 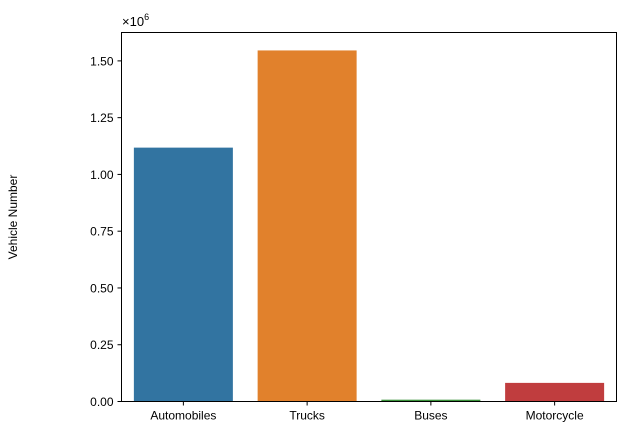 What do you see at coordinates (102, 288) in the screenshot?
I see `y-tick-label: 0.50` at bounding box center [102, 288].